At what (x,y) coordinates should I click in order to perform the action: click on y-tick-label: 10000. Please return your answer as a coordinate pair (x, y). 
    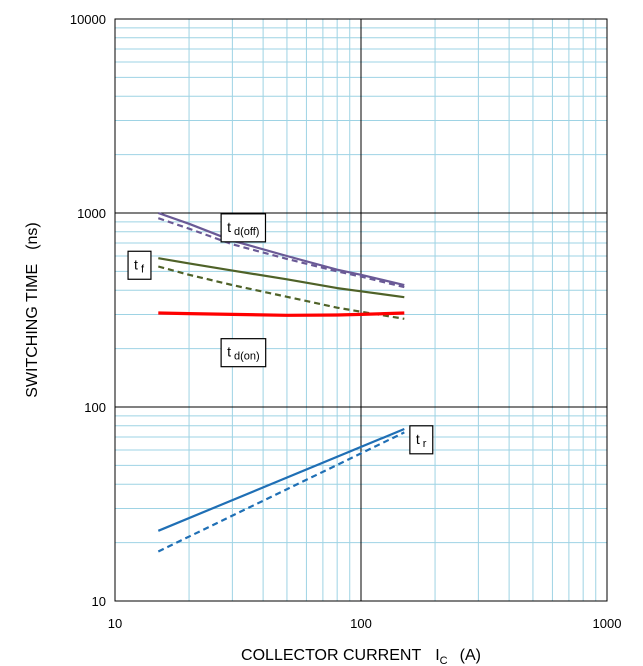
    Looking at the image, I should click on (88, 19).